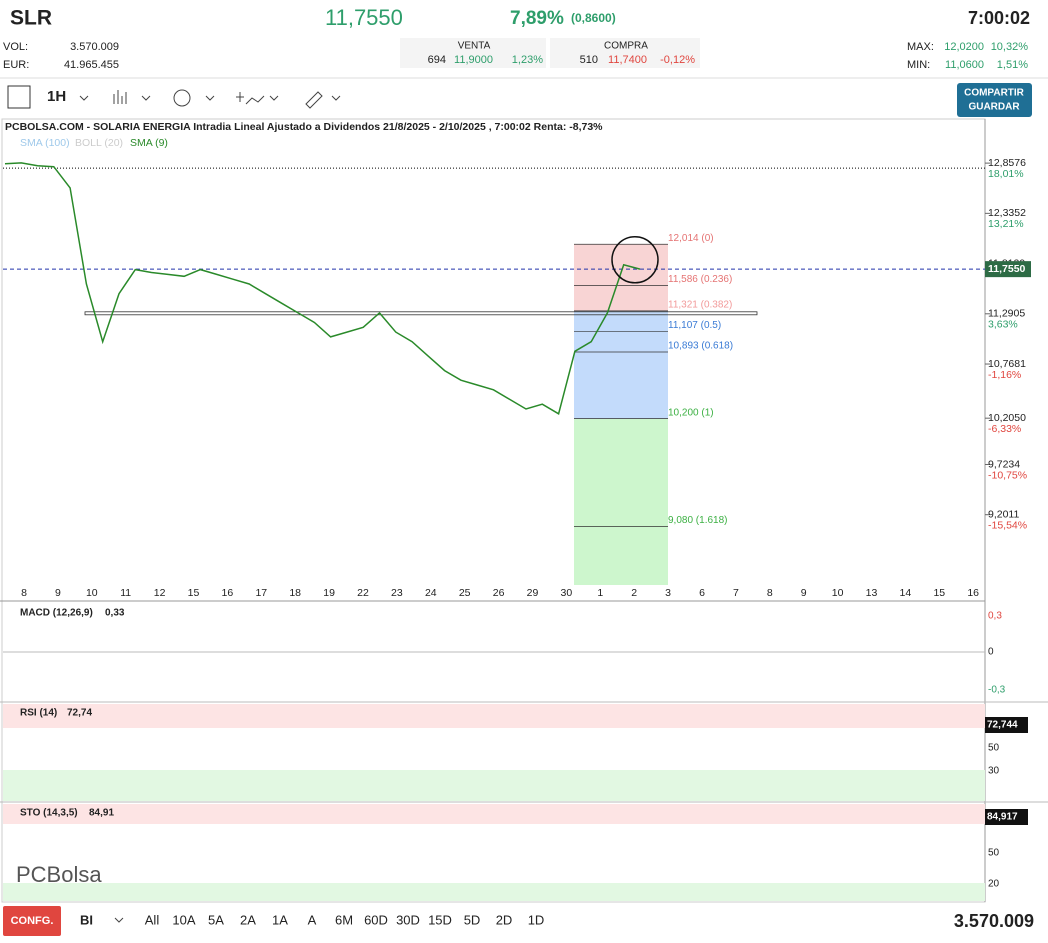  What do you see at coordinates (537, 18) in the screenshot?
I see `change-pct: 7,89%` at bounding box center [537, 18].